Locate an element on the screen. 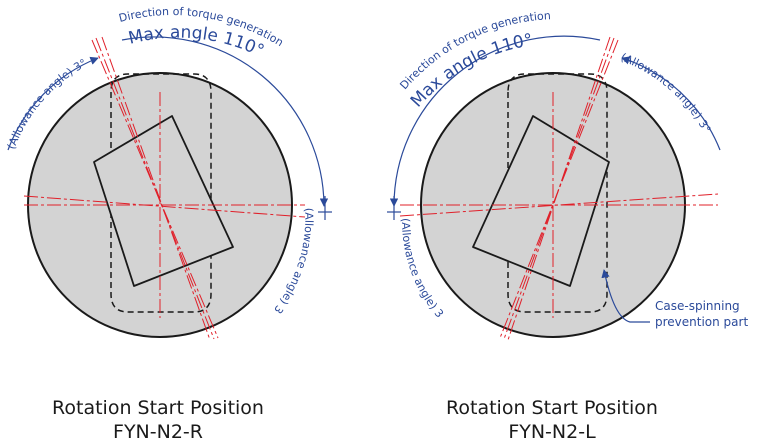 The height and width of the screenshot is (444, 761). caption-fyn-n2-r: Rotation Start Position FYN-N2-R is located at coordinates (158, 420).